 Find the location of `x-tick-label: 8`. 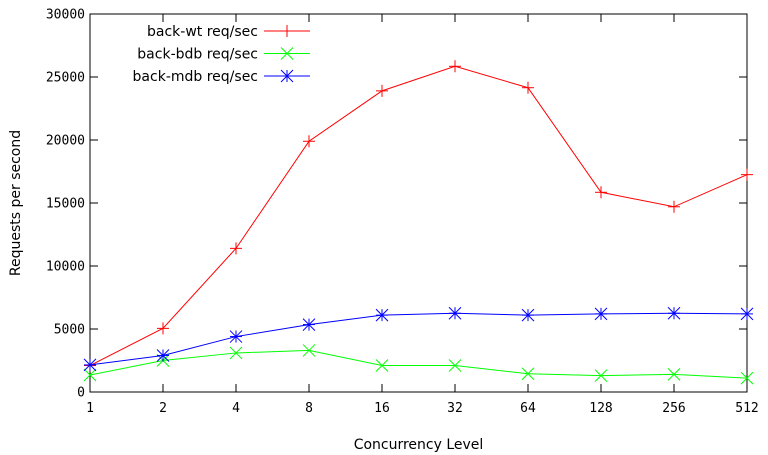

x-tick-label: 8 is located at coordinates (309, 408).